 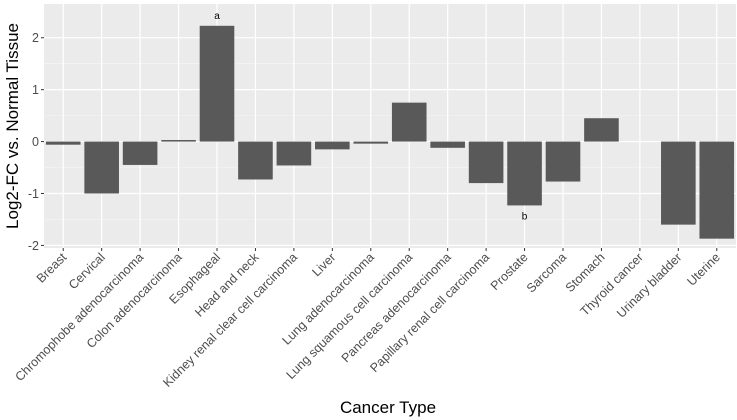 I want to click on bar-papillary-renal-cell-carcinoma, so click(x=486, y=162).